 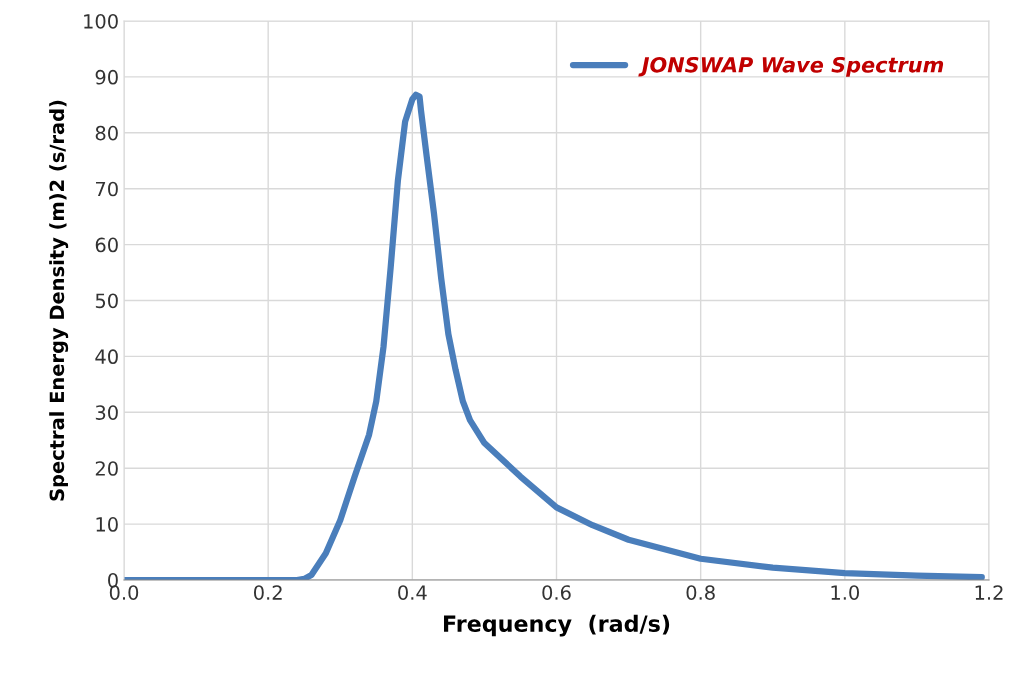 What do you see at coordinates (106, 133) in the screenshot?
I see `y-tick-label: 80` at bounding box center [106, 133].